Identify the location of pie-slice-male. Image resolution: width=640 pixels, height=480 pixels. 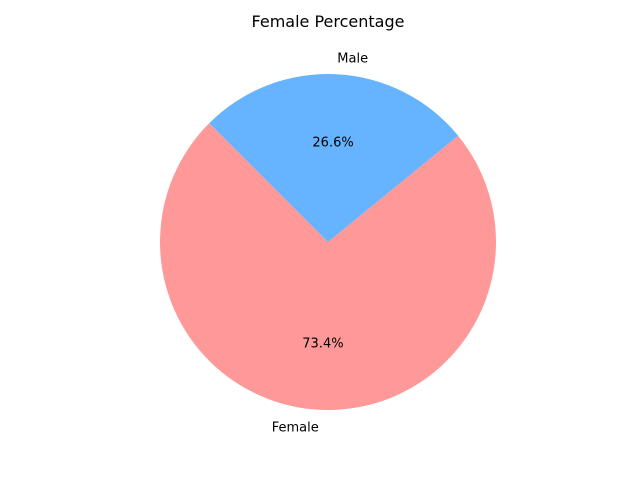
(334, 158).